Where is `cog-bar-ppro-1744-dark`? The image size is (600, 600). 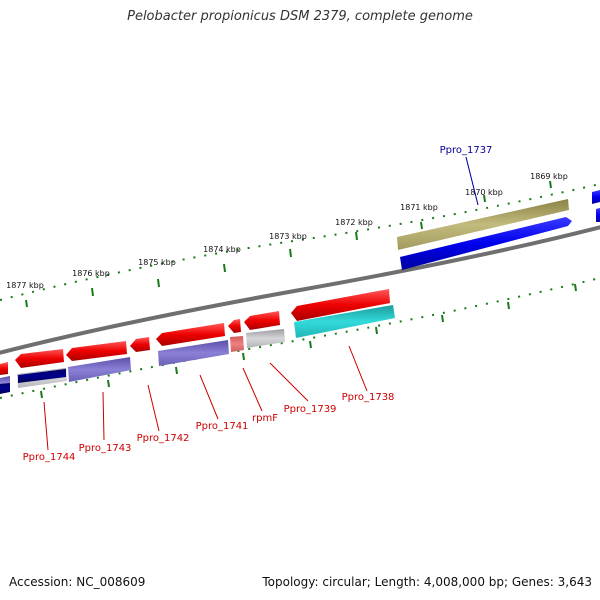
cog-bar-ppro-1744-dark is located at coordinates (42, 376).